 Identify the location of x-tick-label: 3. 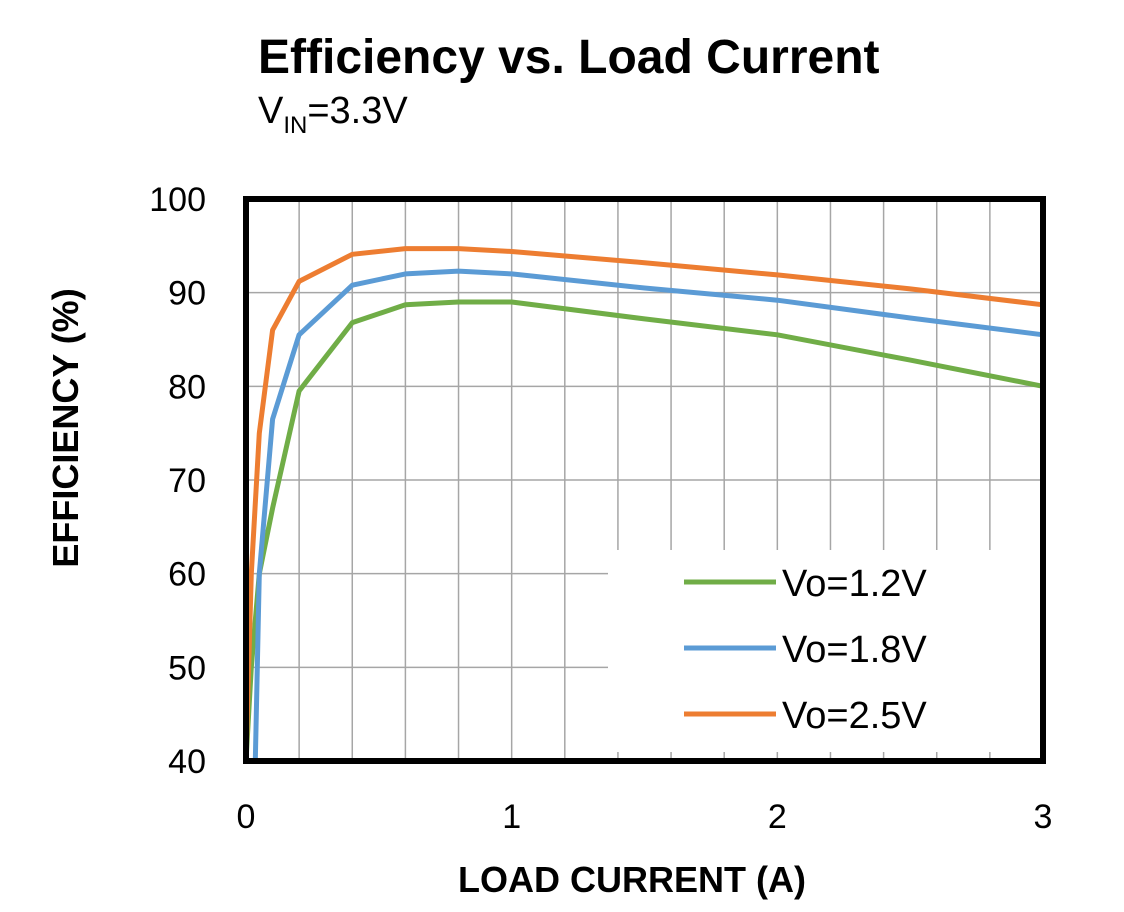
(1043, 817).